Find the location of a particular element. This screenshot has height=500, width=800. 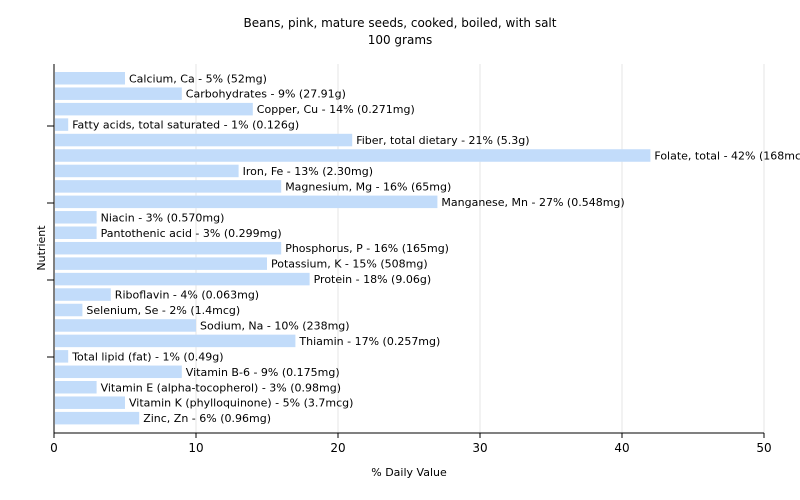

x-tick-label: 20 is located at coordinates (337, 448).